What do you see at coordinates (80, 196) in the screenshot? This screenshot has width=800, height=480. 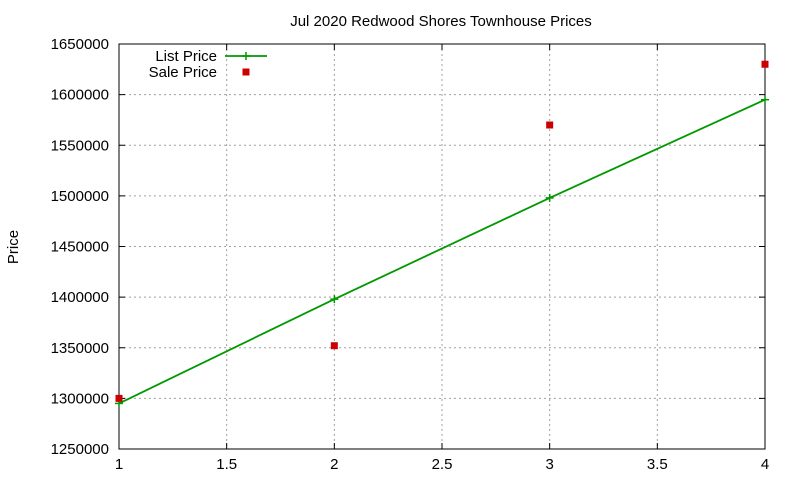 I see `y-tick-label: 1500000` at bounding box center [80, 196].